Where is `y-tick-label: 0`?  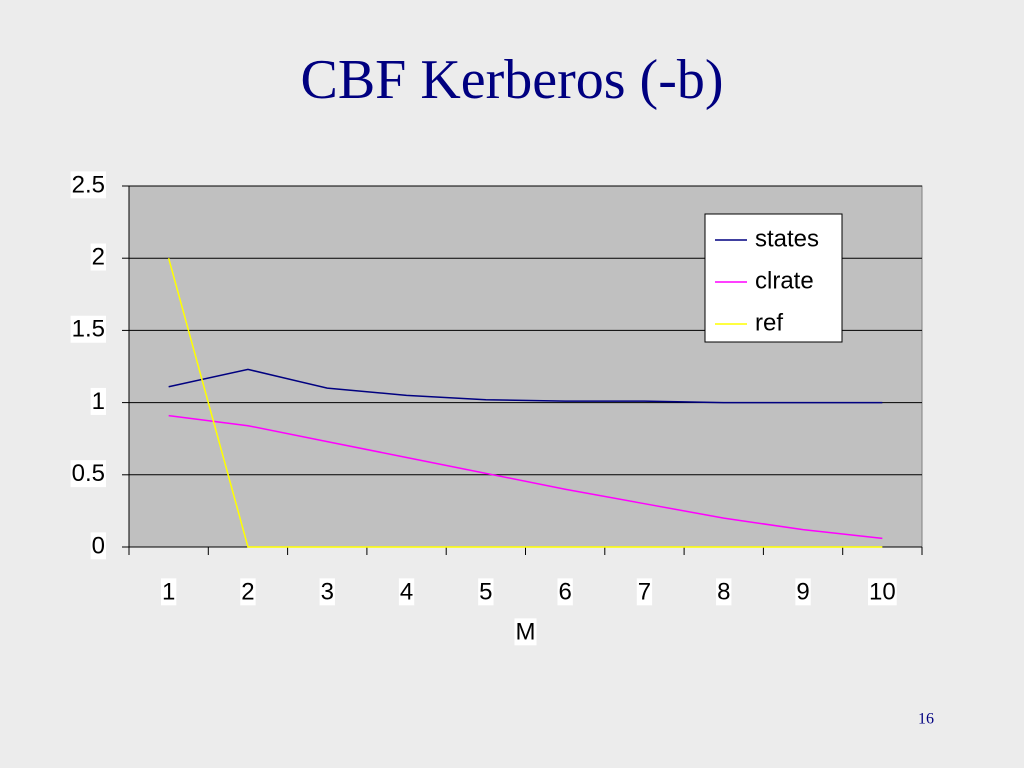
y-tick-label: 0 is located at coordinates (98, 545).